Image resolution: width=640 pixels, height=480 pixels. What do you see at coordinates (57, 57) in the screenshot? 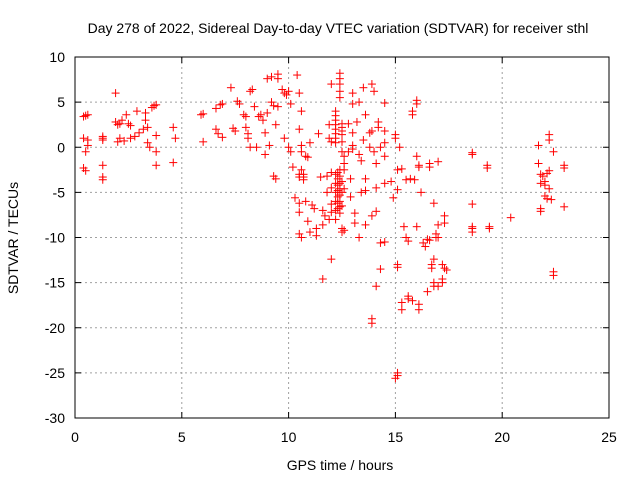
I see `y-tick-label: 10` at bounding box center [57, 57].